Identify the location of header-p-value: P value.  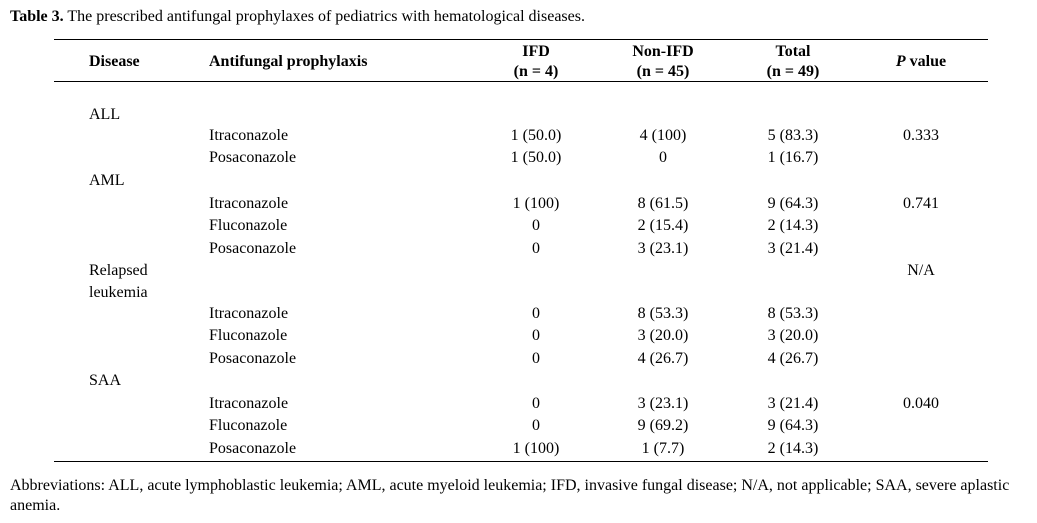
(921, 62).